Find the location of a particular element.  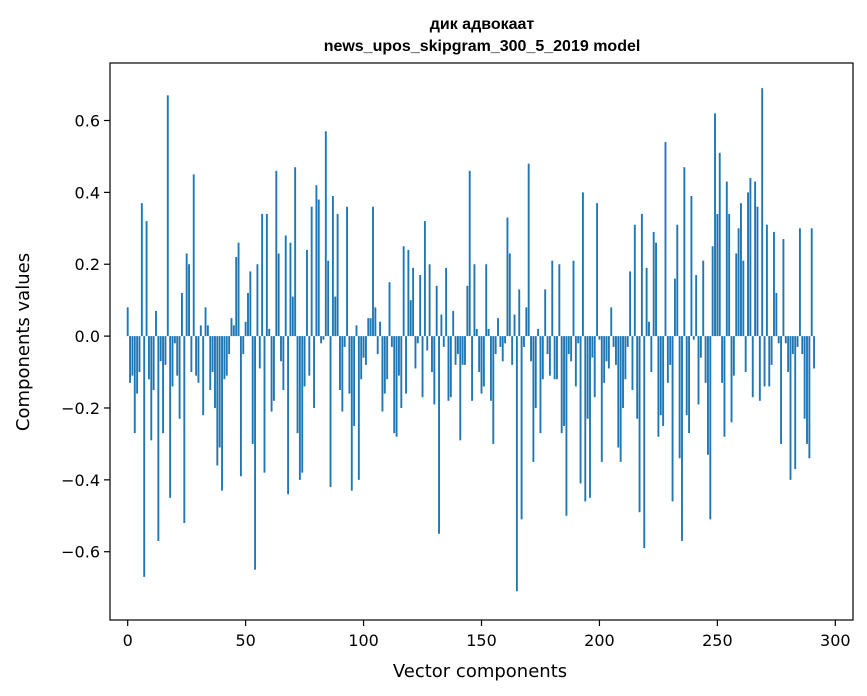

chart-title-line1: дик адвокаат is located at coordinates (482, 24).